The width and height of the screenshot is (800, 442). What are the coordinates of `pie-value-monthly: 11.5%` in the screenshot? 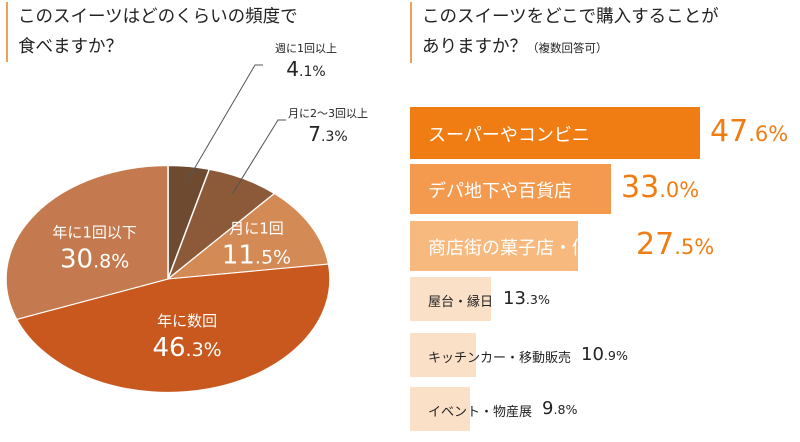 It's located at (256, 256).